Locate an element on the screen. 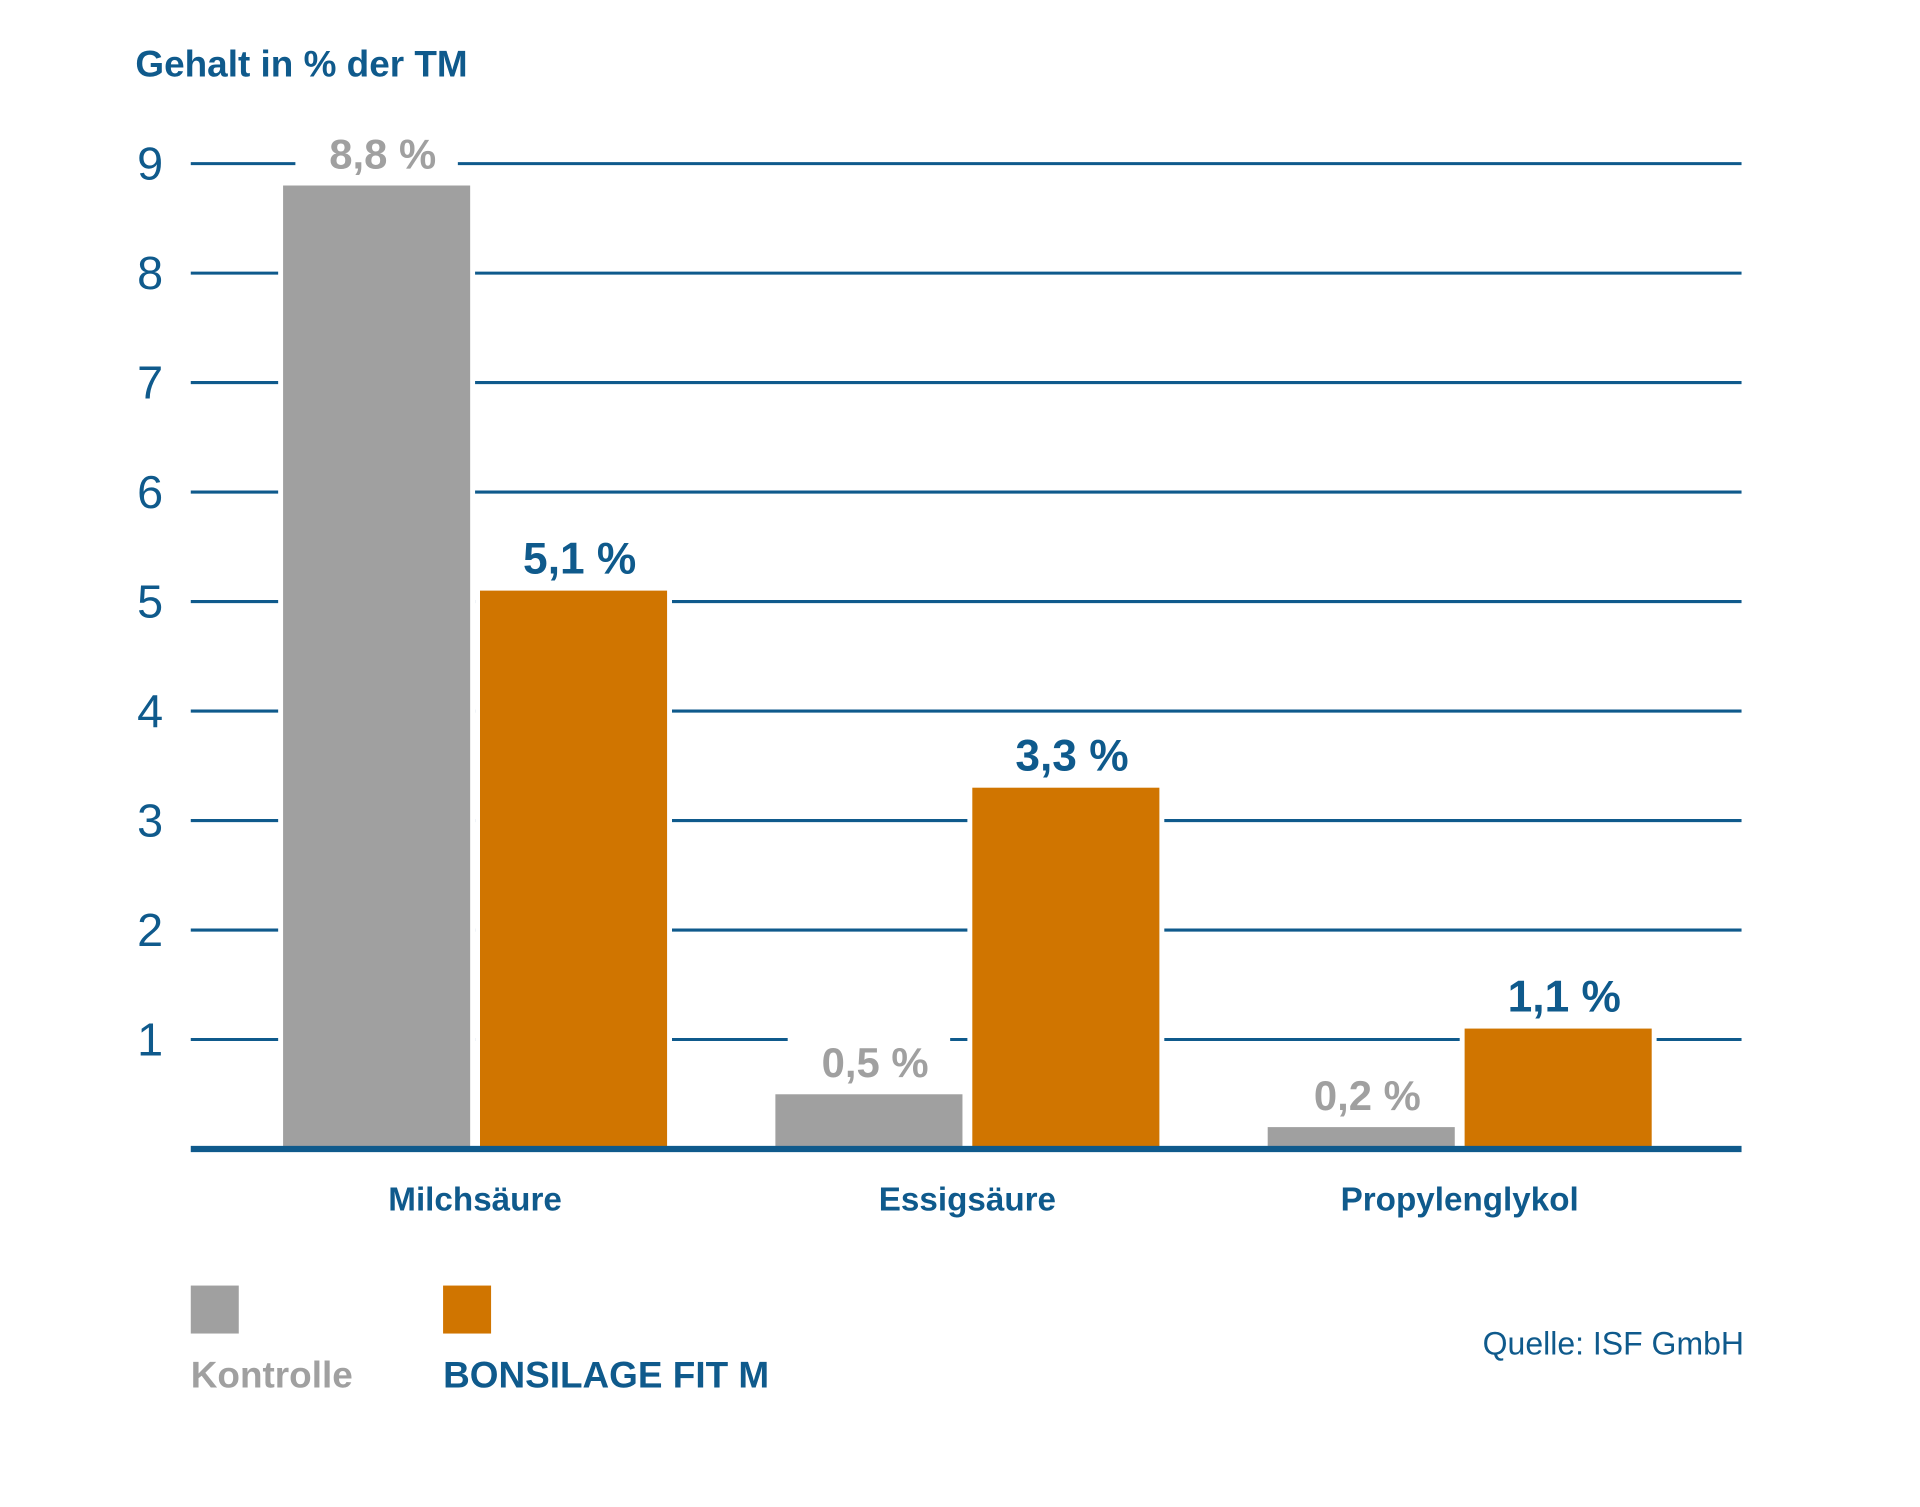  data-label: 1,1 % is located at coordinates (1564, 996).